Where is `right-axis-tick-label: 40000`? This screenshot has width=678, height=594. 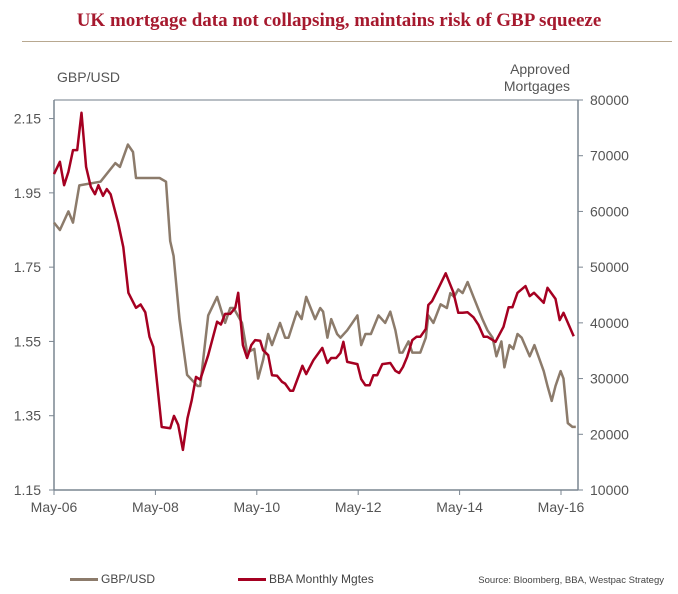
right-axis-tick-label: 40000 is located at coordinates (609, 323).